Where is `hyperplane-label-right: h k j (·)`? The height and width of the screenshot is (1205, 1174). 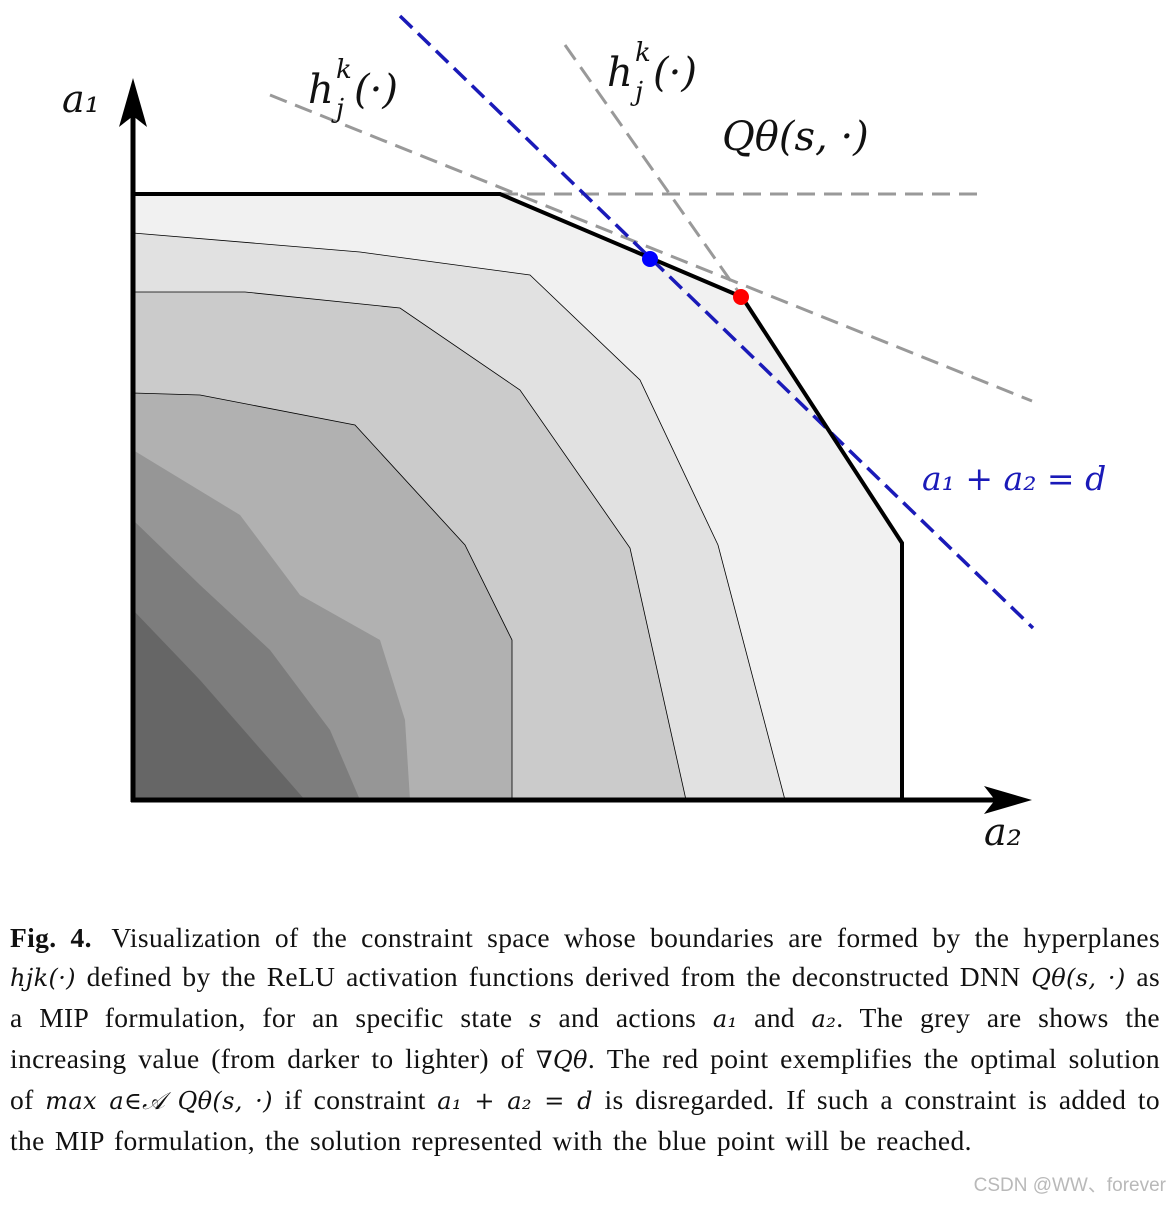 hyperplane-label-right: h k j (·) is located at coordinates (652, 72).